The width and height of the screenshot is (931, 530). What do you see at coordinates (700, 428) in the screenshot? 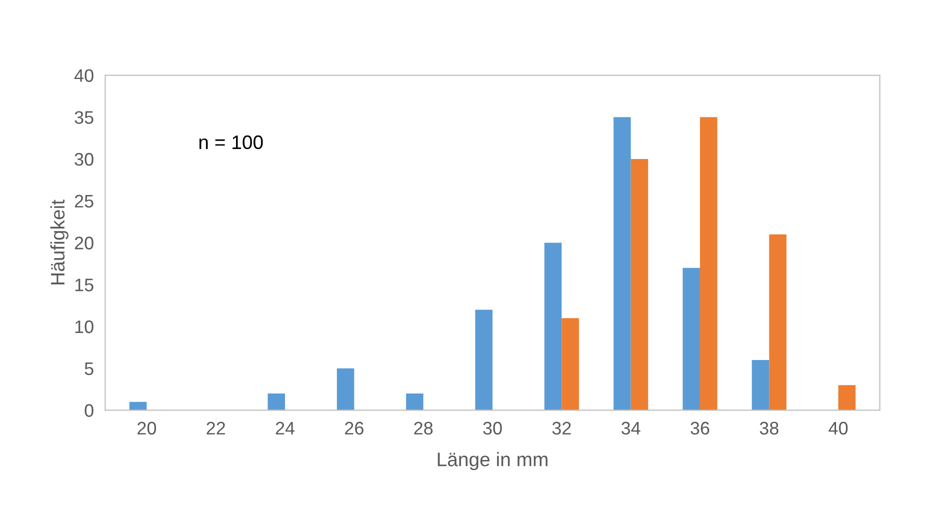
I see `x-tick-label: 36` at bounding box center [700, 428].